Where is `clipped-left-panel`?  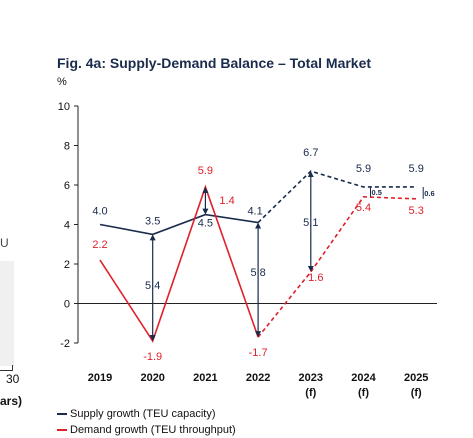 clipped-left-panel is located at coordinates (7, 313).